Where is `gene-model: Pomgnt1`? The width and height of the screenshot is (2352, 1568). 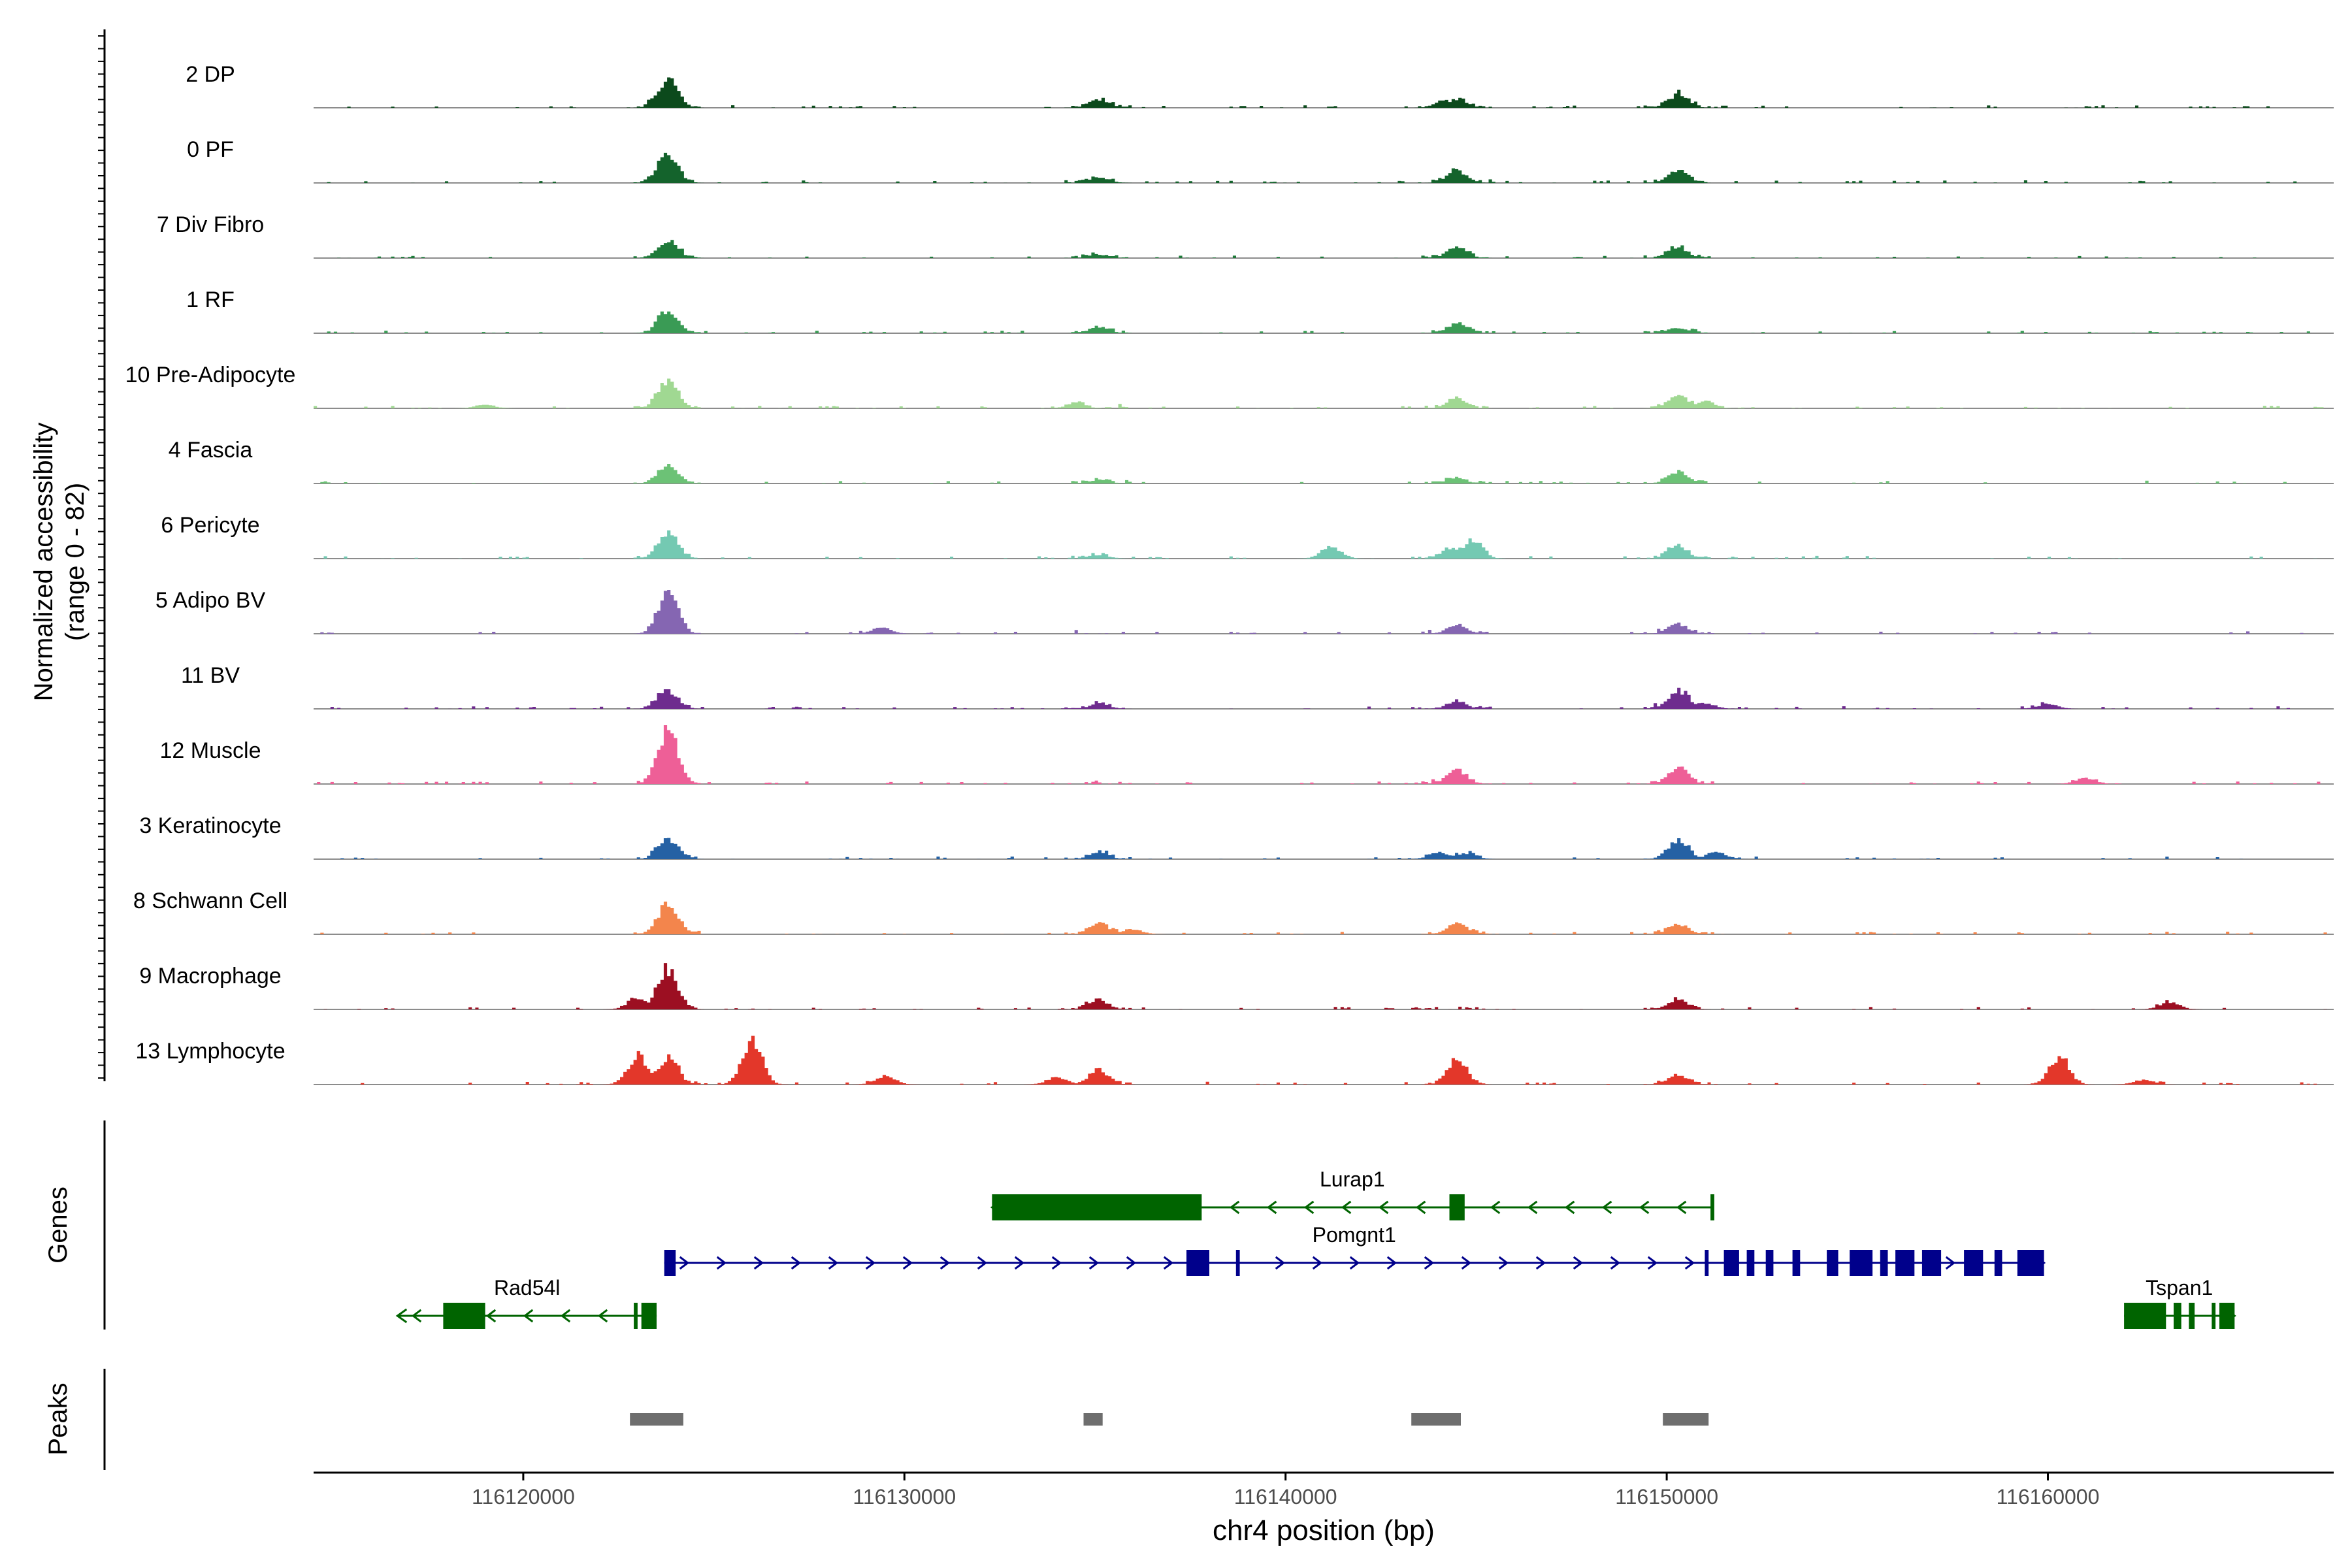 gene-model: Pomgnt1 is located at coordinates (1355, 1249).